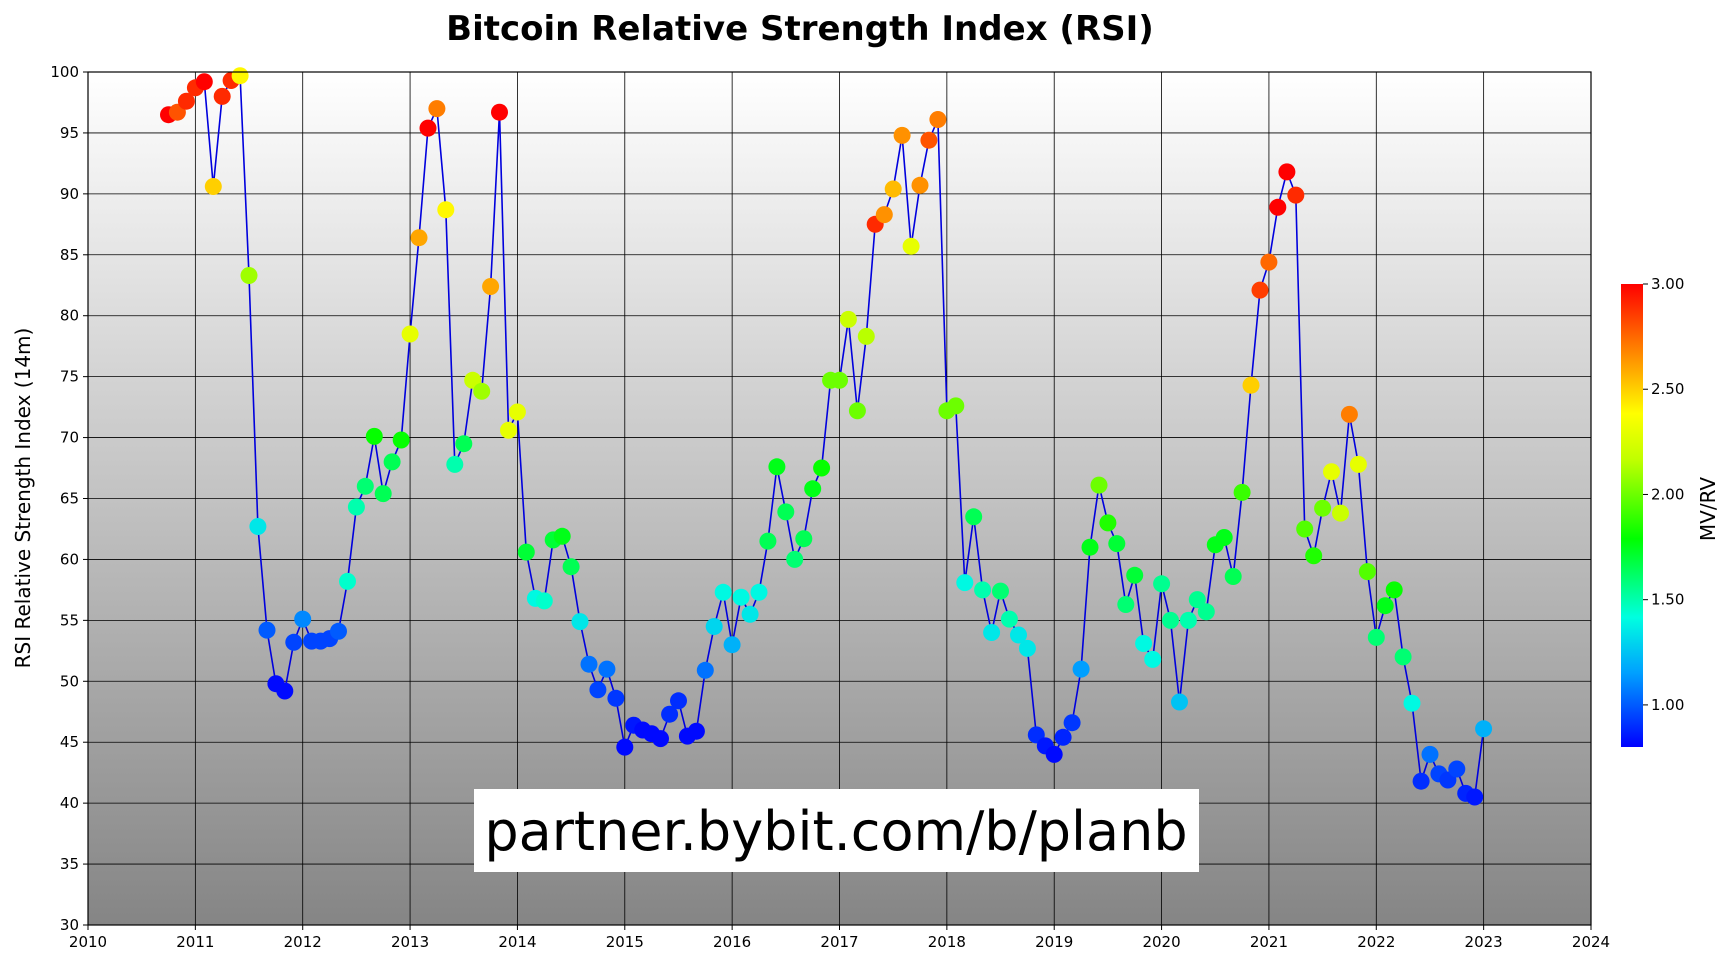  Describe the element at coordinates (69, 255) in the screenshot. I see `y-tick-label: 85` at that location.